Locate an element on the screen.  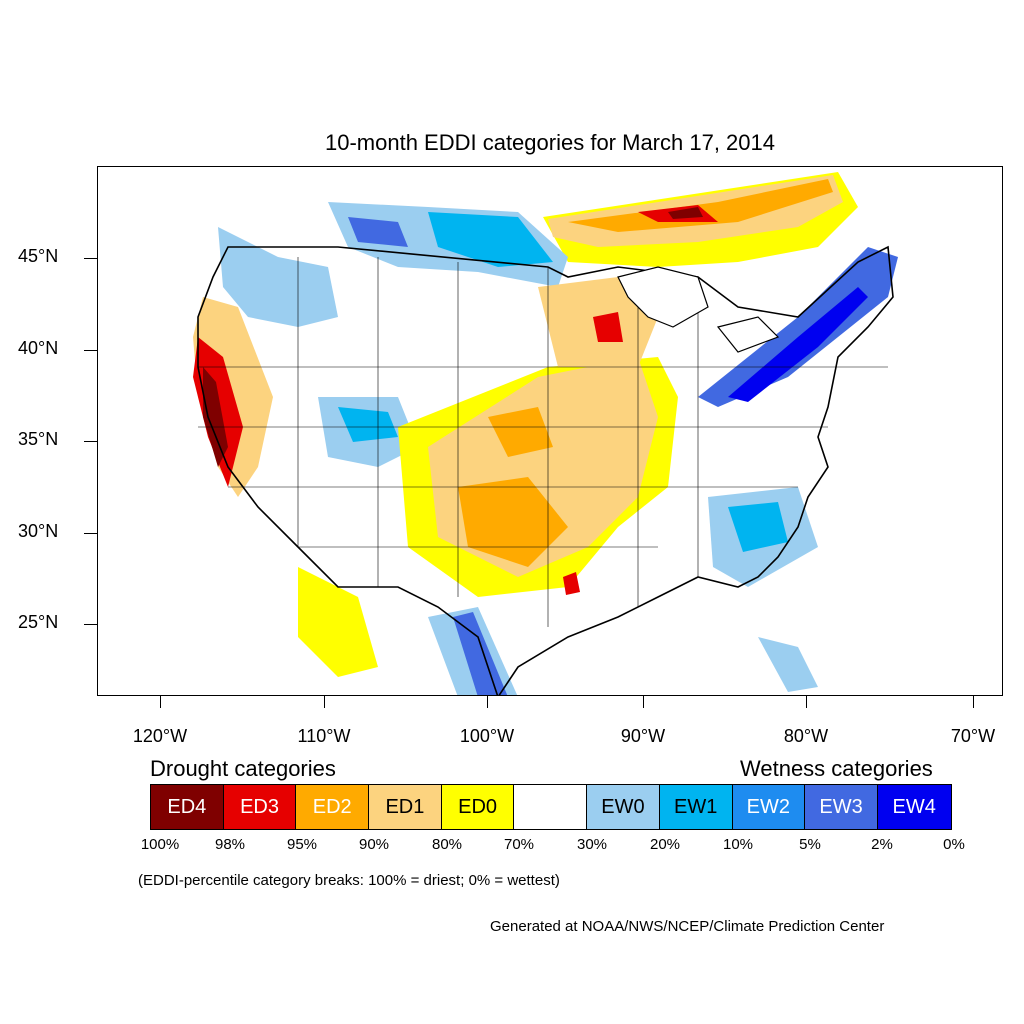
legend-box-ed3: ED3 is located at coordinates (260, 807).